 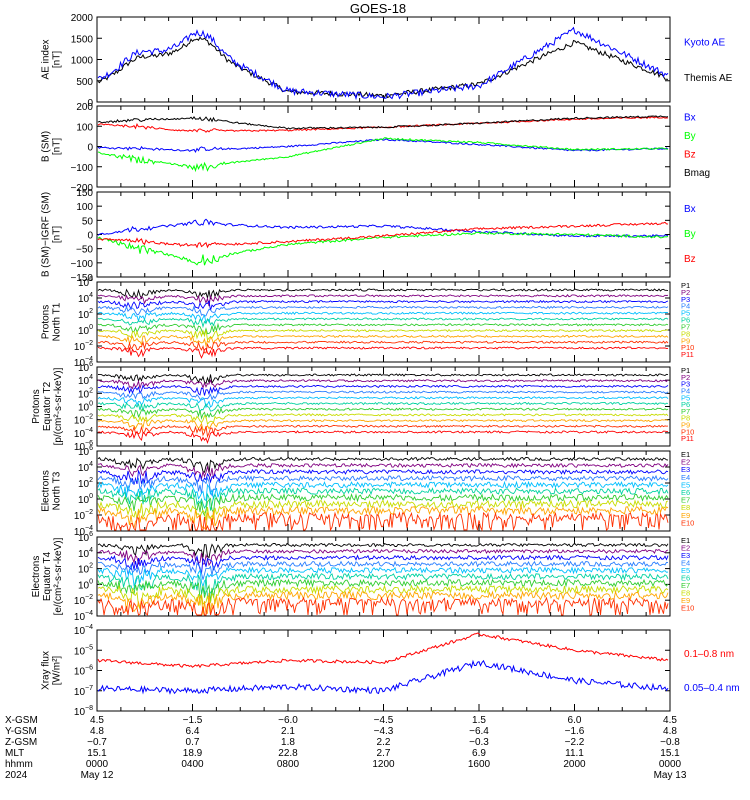 What do you see at coordinates (383, 67) in the screenshot?
I see `series-themis-ae` at bounding box center [383, 67].